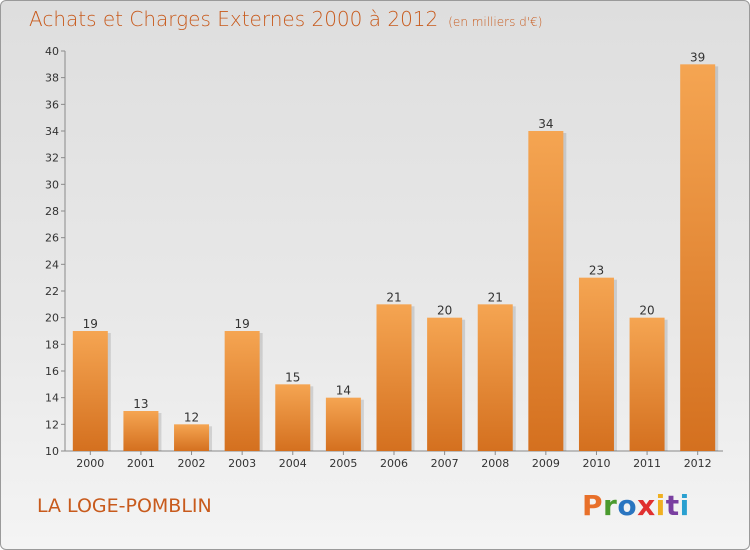 This screenshot has width=750, height=550. I want to click on x-tick-label: 2011, so click(647, 463).